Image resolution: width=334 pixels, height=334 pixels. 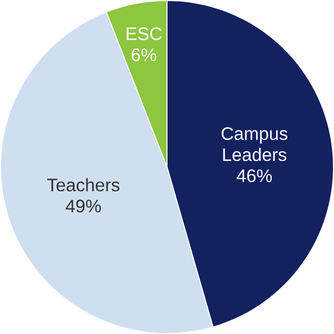 I want to click on data-label: 6%, so click(x=144, y=55).